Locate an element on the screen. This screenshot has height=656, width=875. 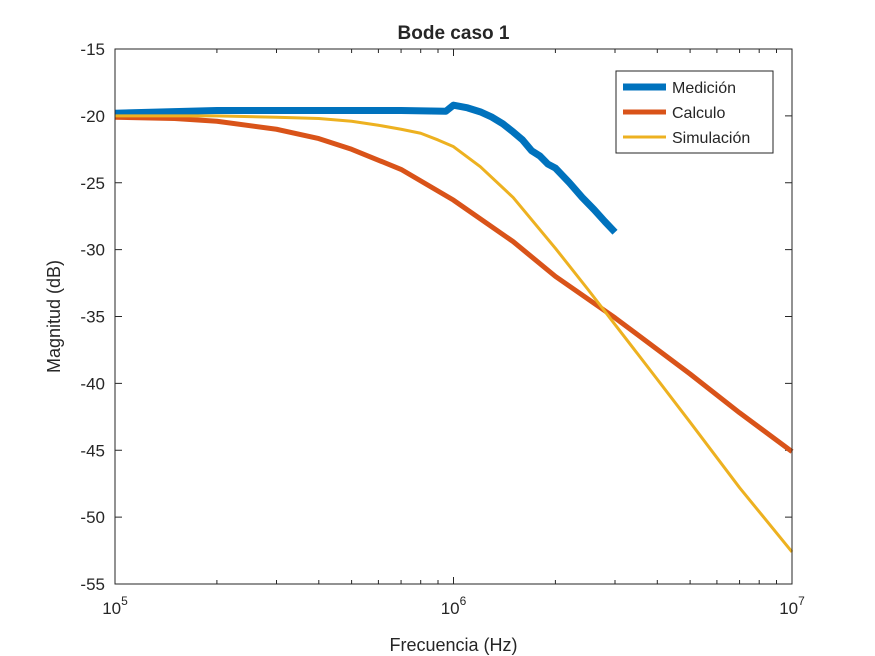
y-tick-label: -40 is located at coordinates (92, 383).